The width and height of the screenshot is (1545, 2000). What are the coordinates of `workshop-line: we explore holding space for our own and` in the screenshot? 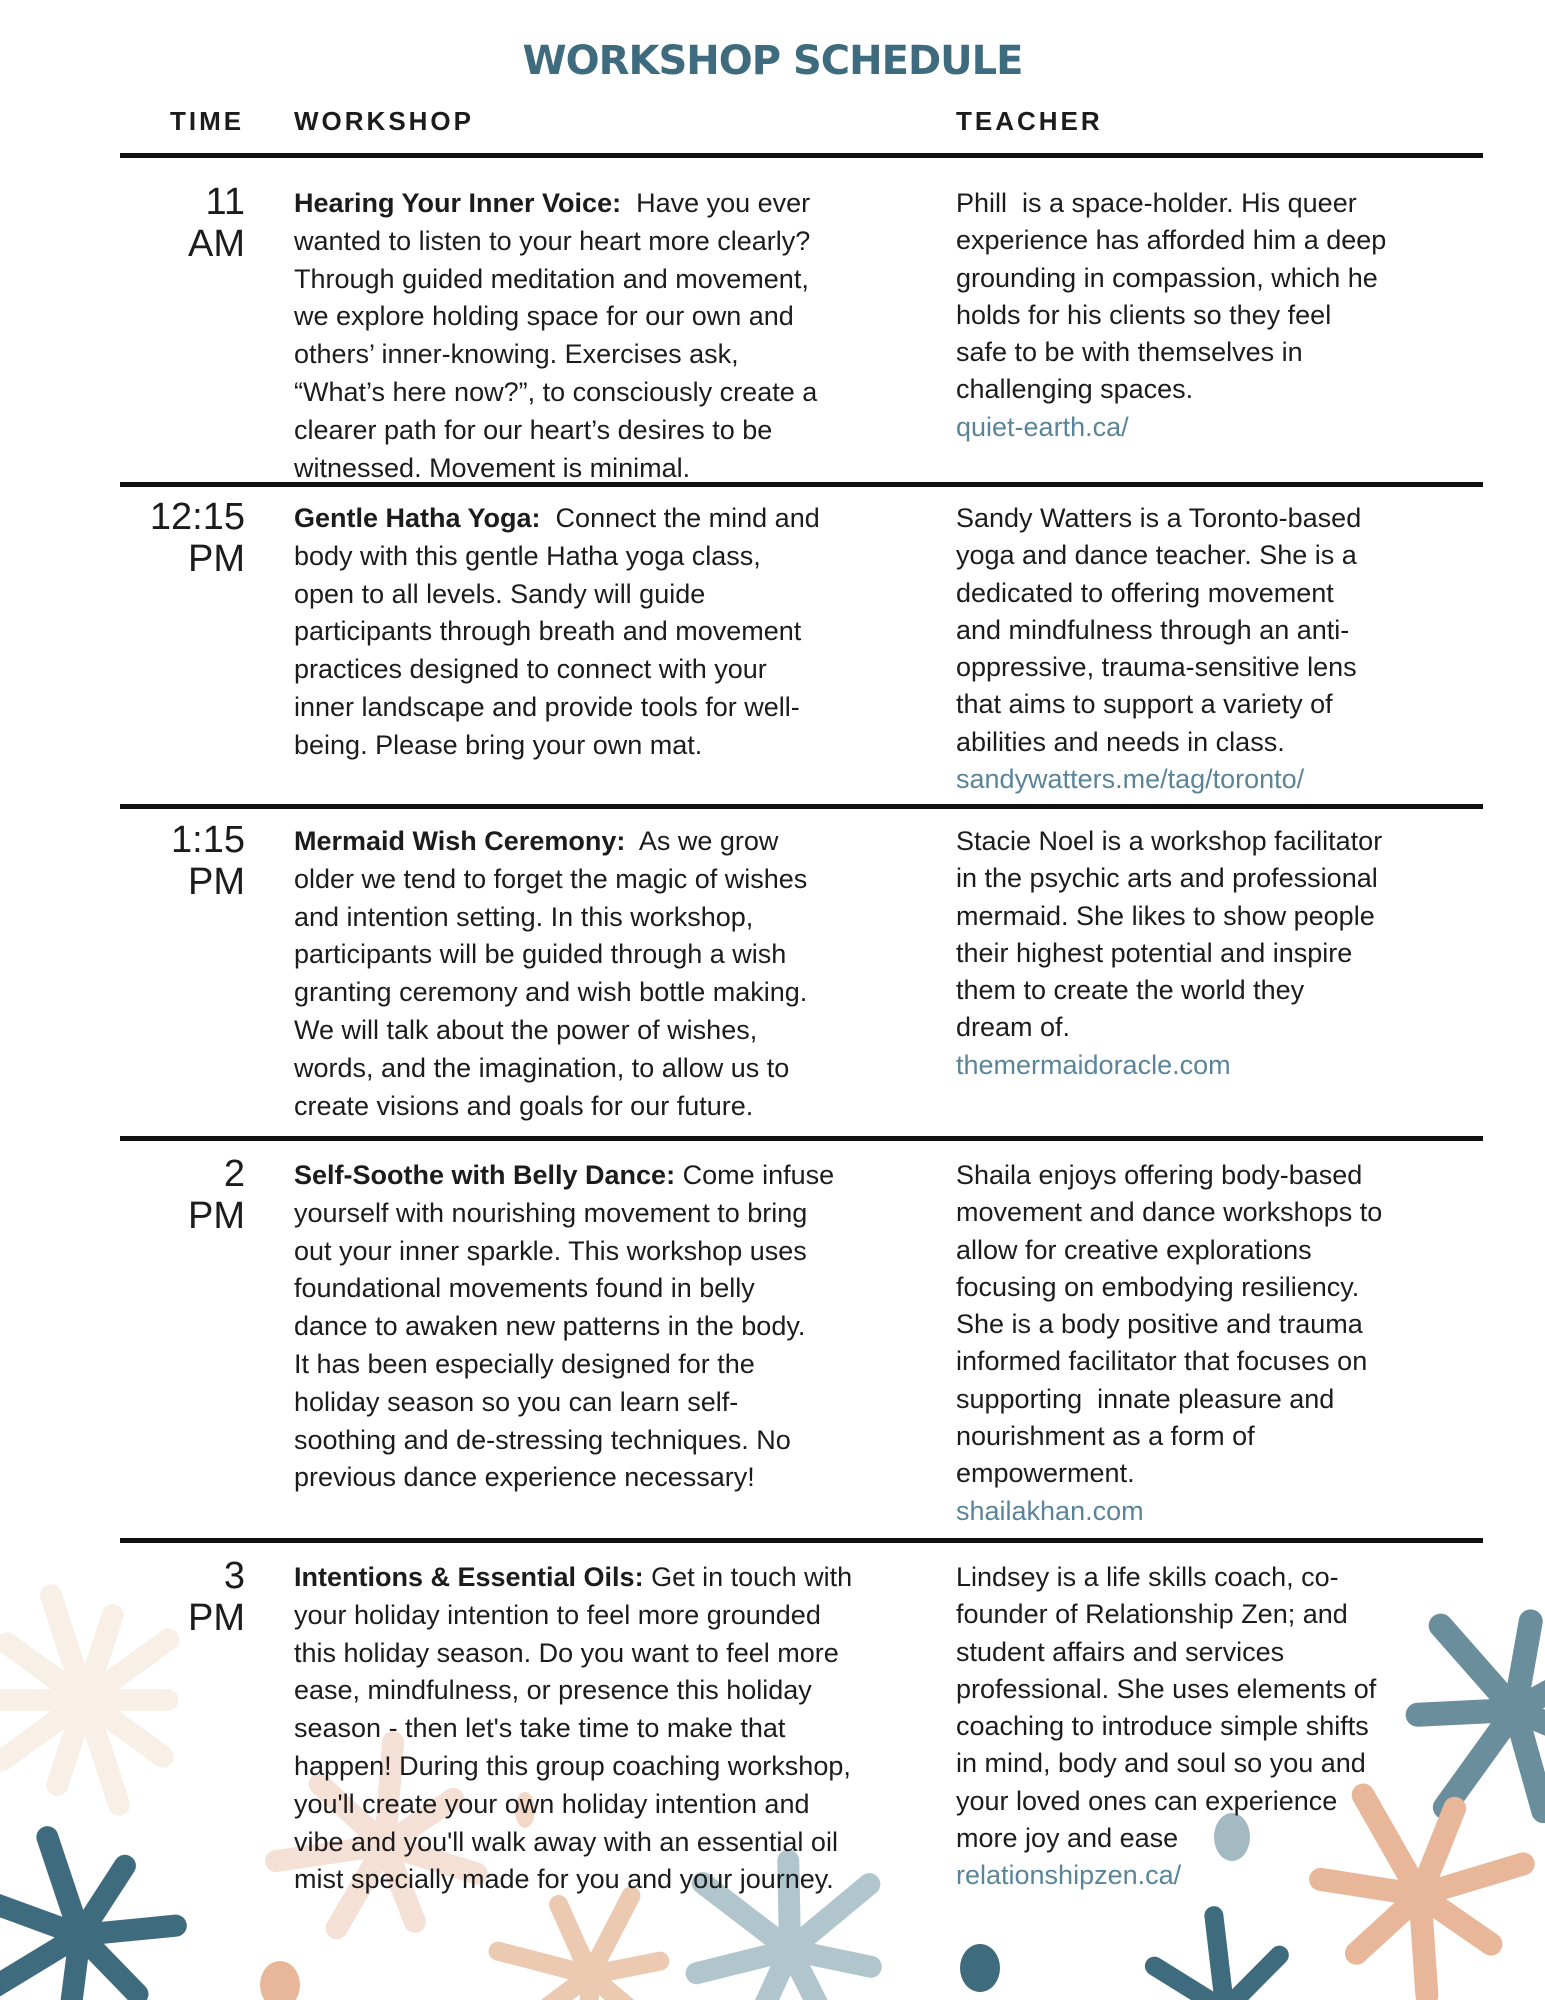 It's located at (555, 317).